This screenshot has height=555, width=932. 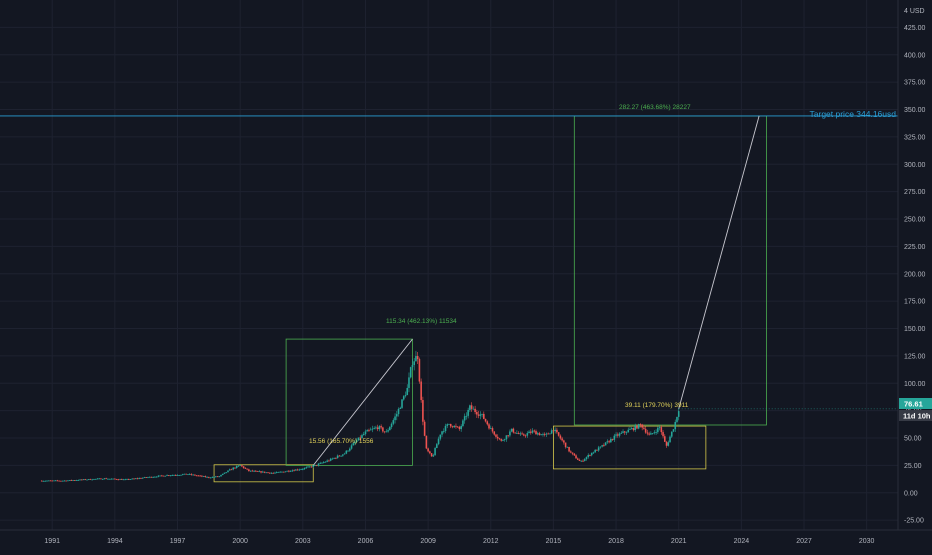 What do you see at coordinates (115, 541) in the screenshot?
I see `time-tick-label: 1994` at bounding box center [115, 541].